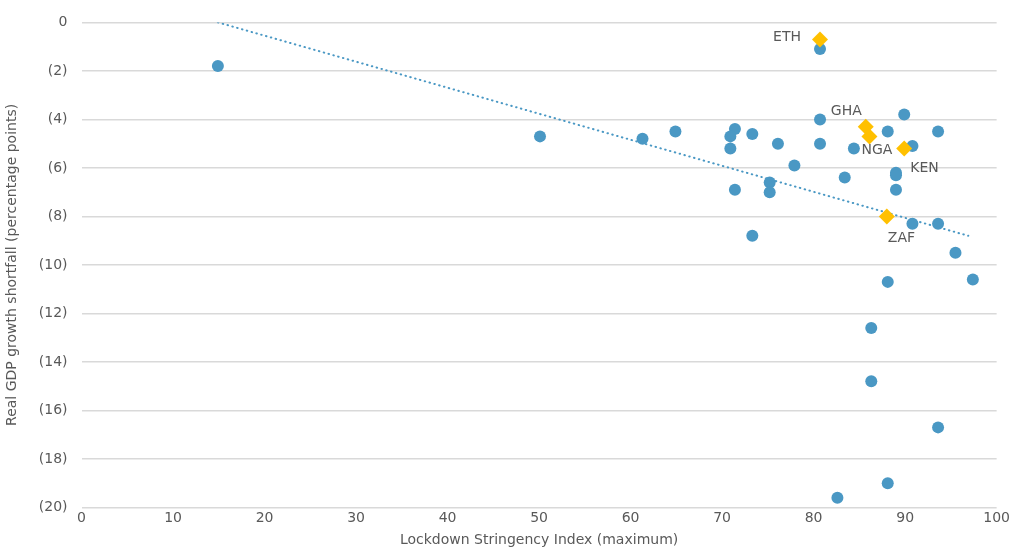 The image size is (1013, 551). Describe the element at coordinates (53, 506) in the screenshot. I see `y-tick-label: (20)` at that location.